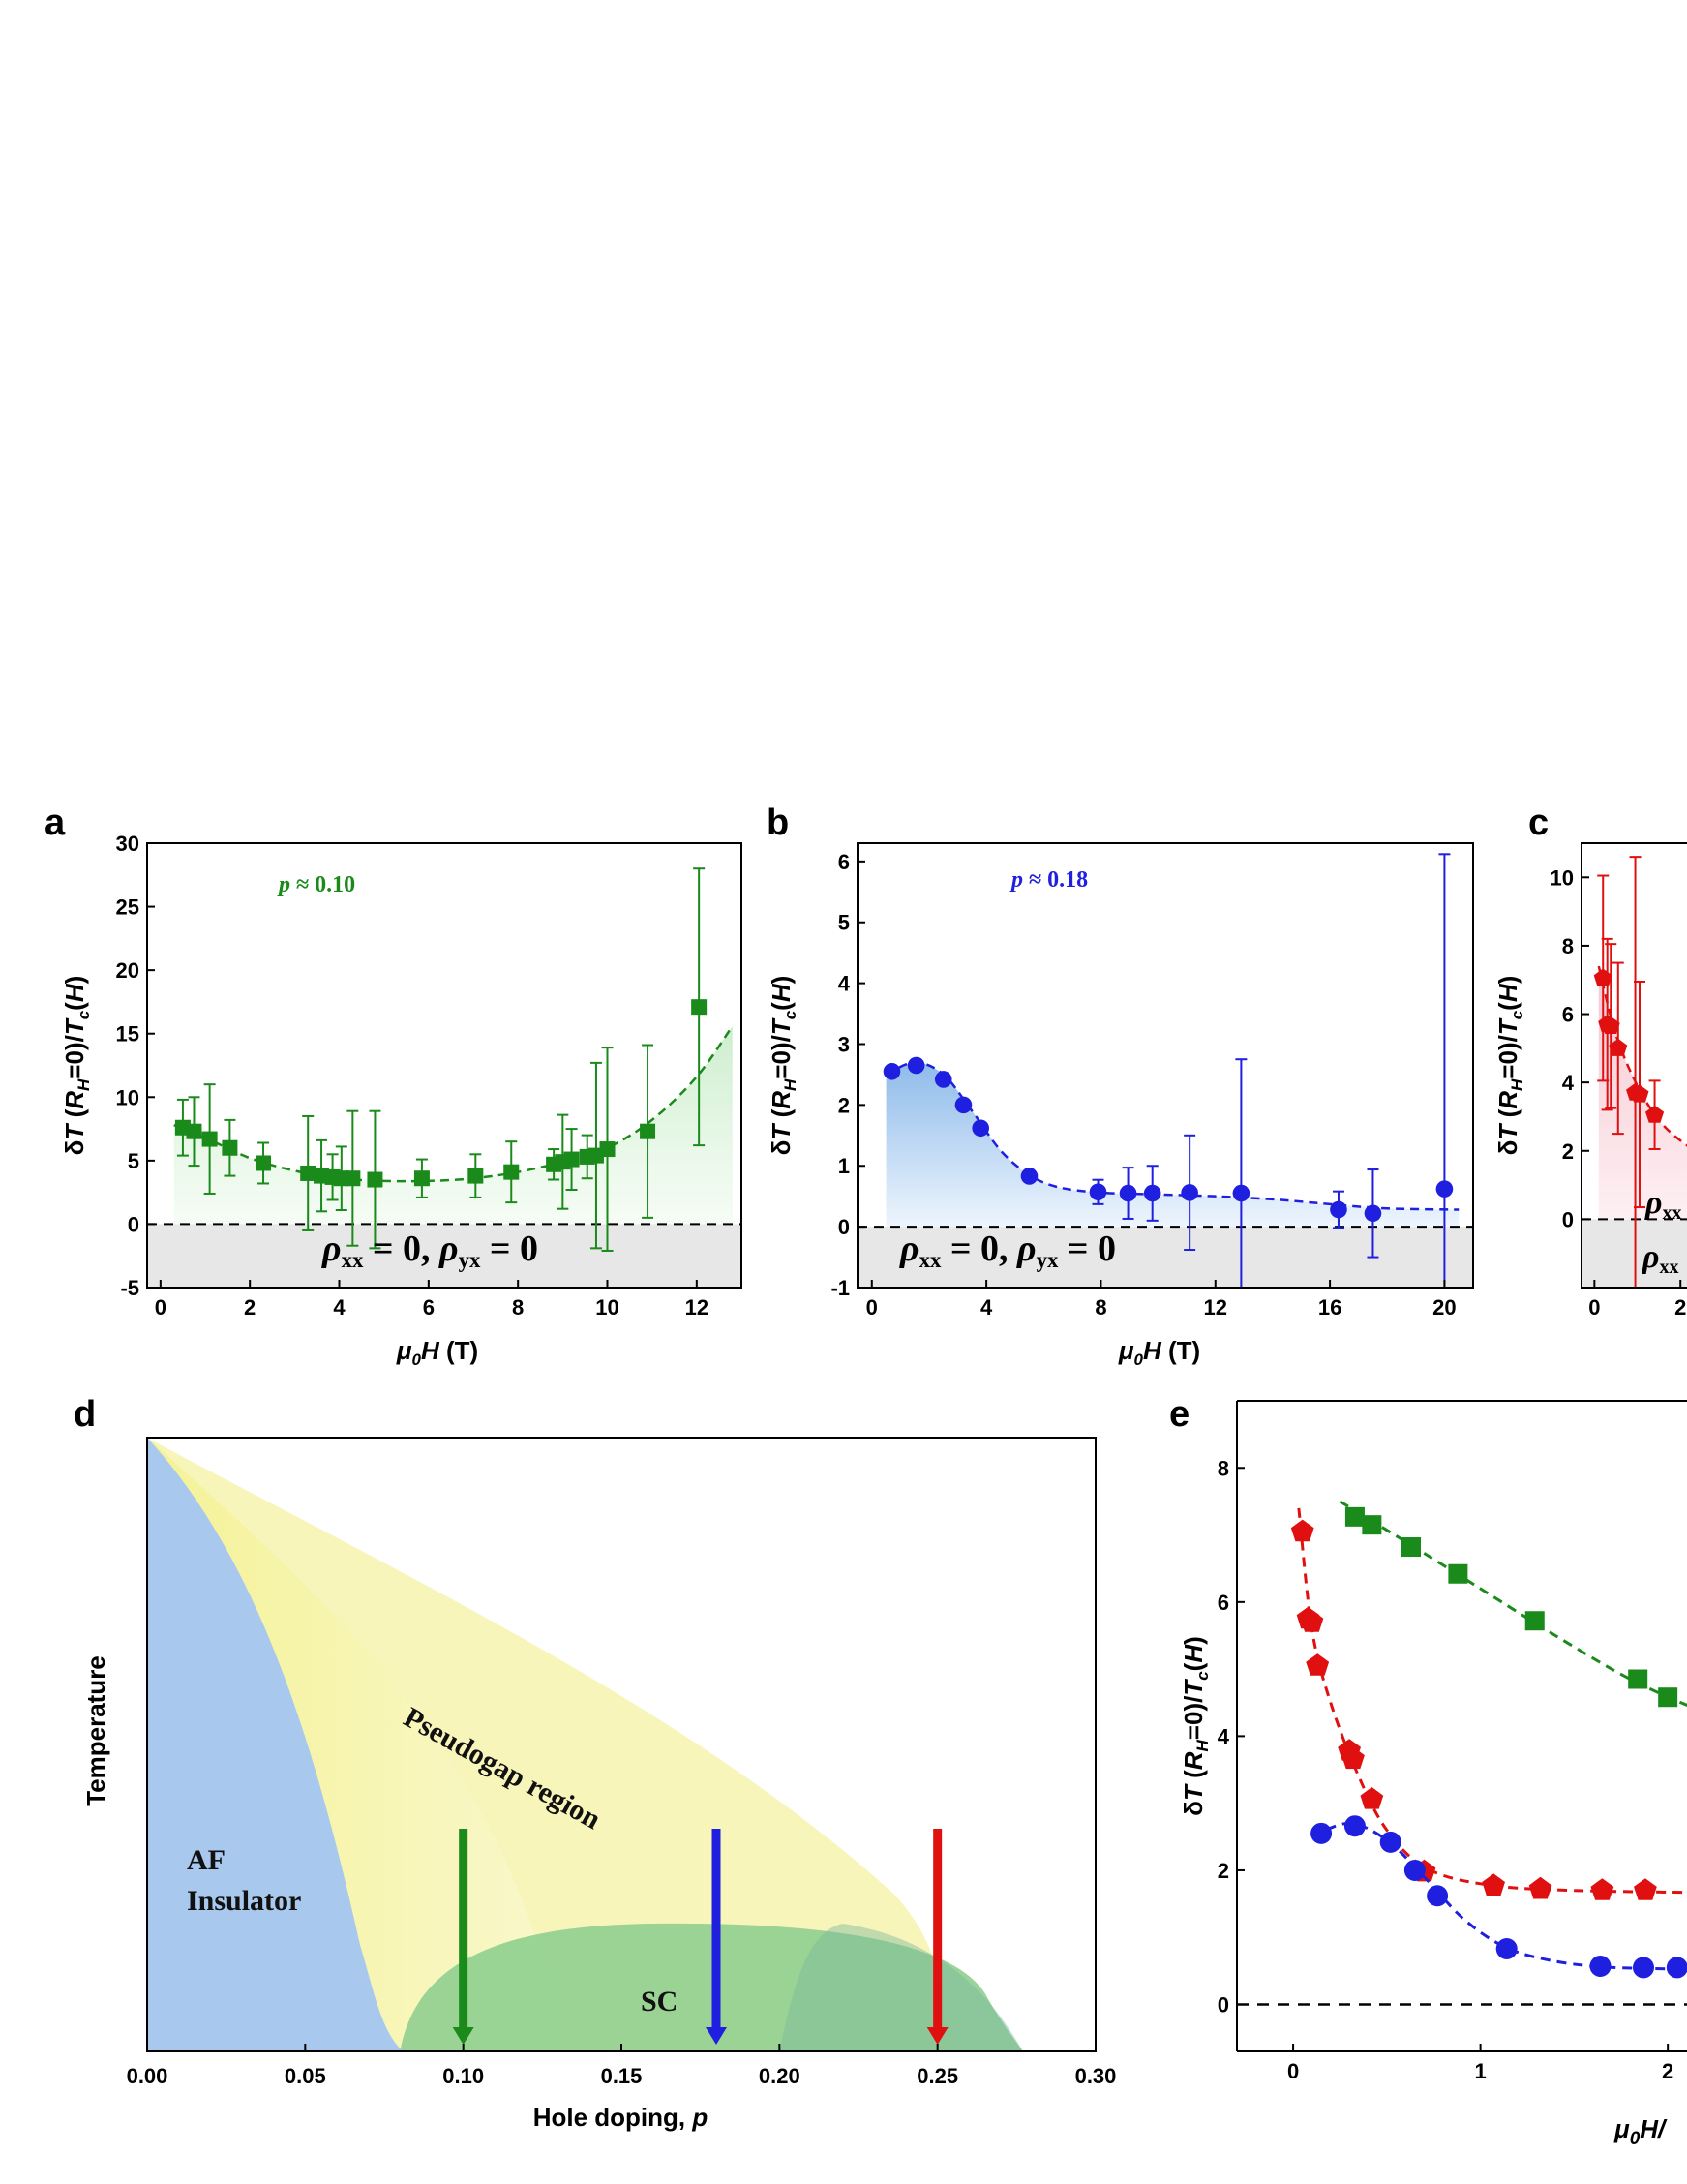 The width and height of the screenshot is (1687, 2184). Describe the element at coordinates (305, 2076) in the screenshot. I see `x-tick-label: 0.05` at that location.